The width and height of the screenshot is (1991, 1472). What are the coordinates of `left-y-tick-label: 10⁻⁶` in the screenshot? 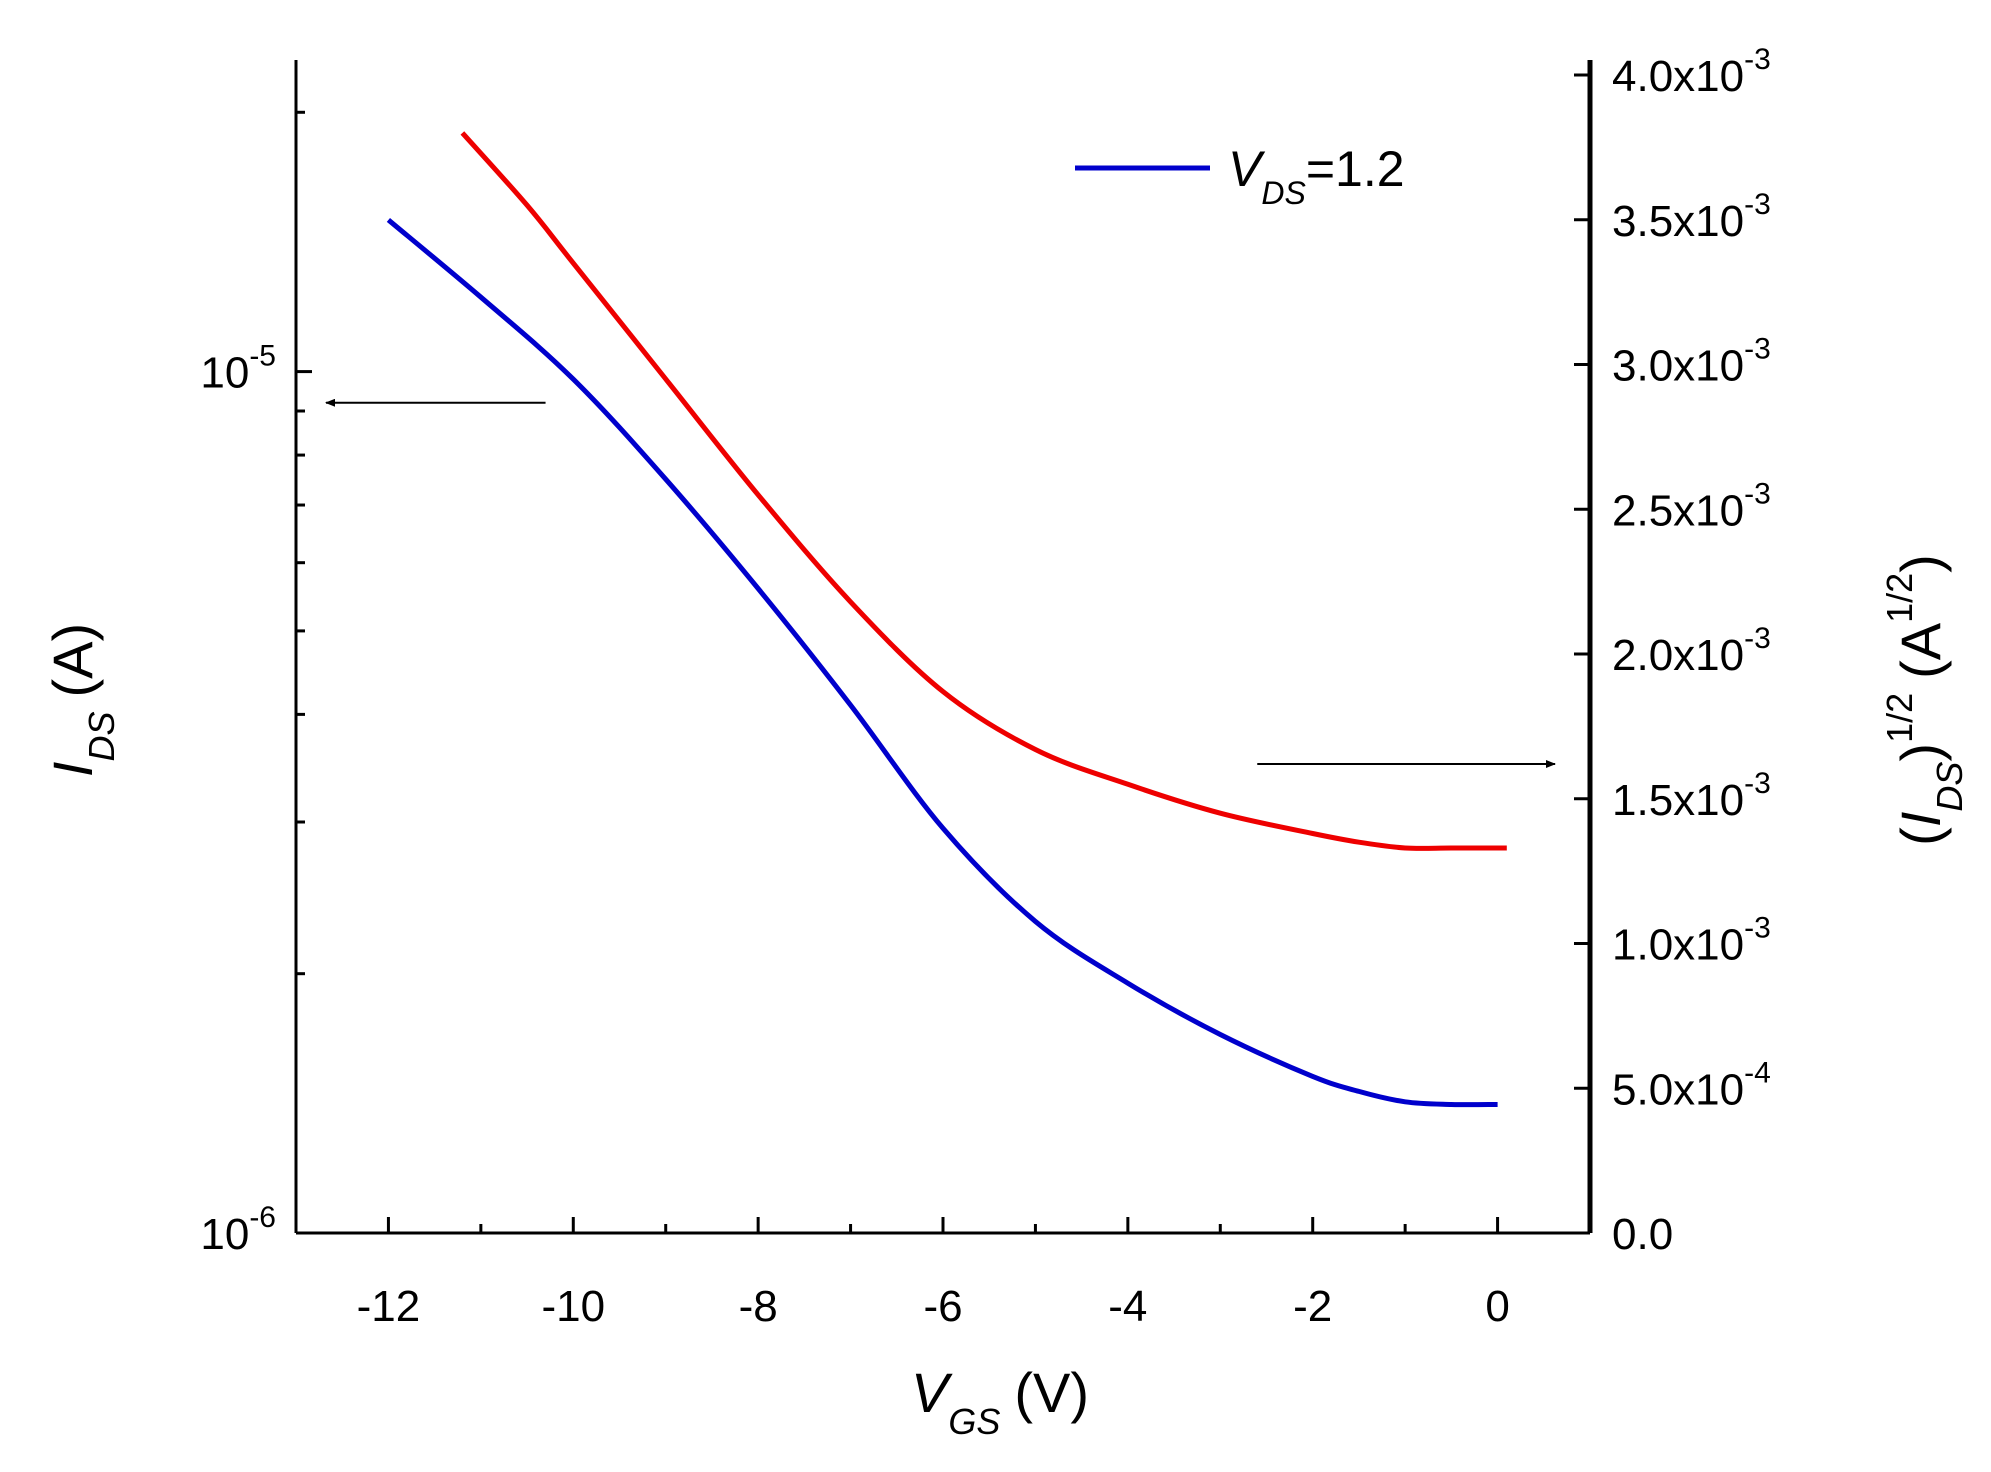 It's located at (238, 1230).